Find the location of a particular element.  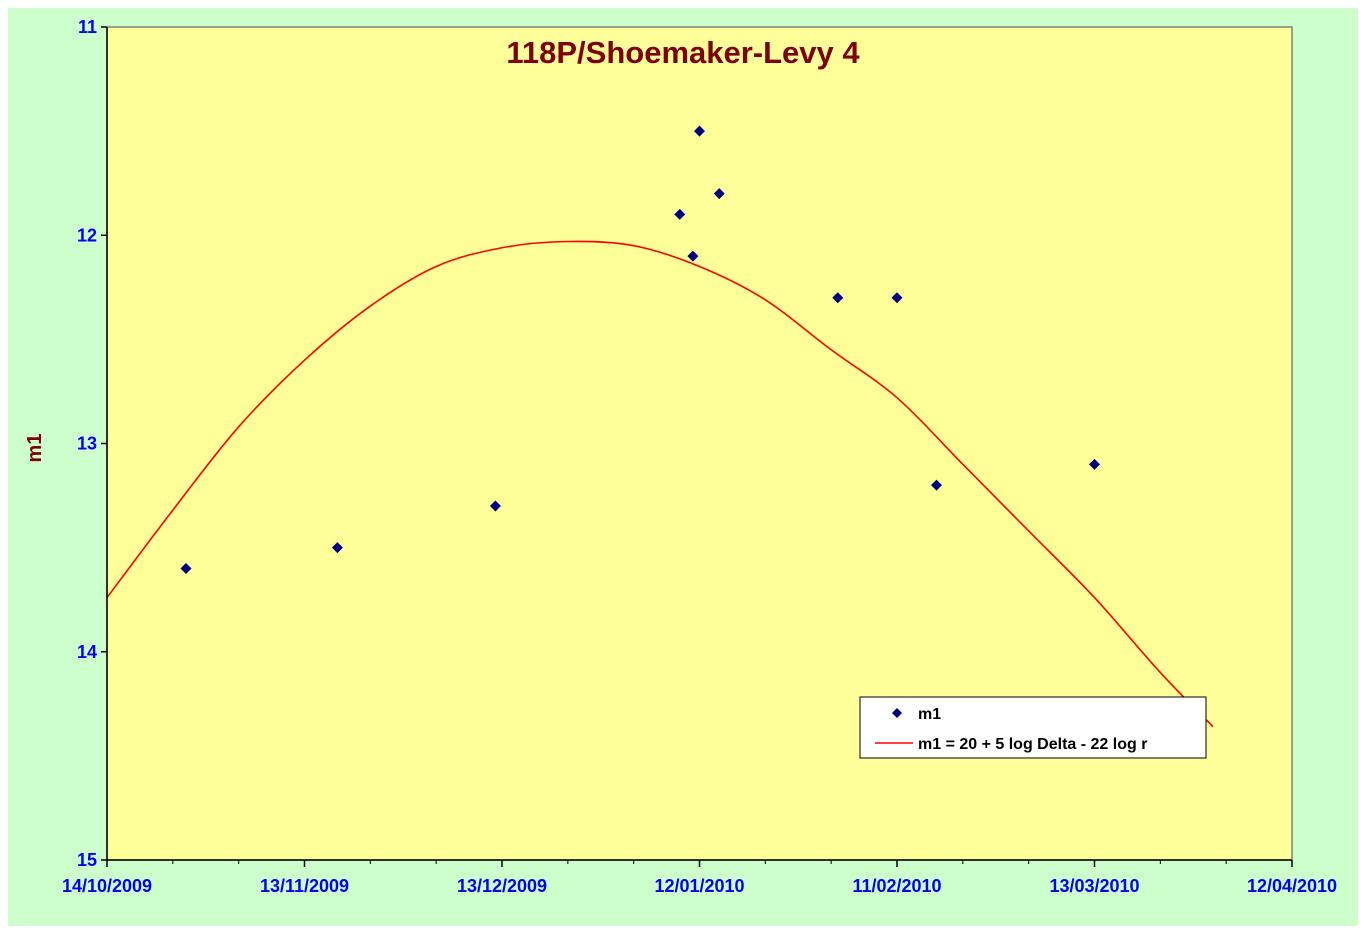

y-axis-label: m1 is located at coordinates (35, 448).